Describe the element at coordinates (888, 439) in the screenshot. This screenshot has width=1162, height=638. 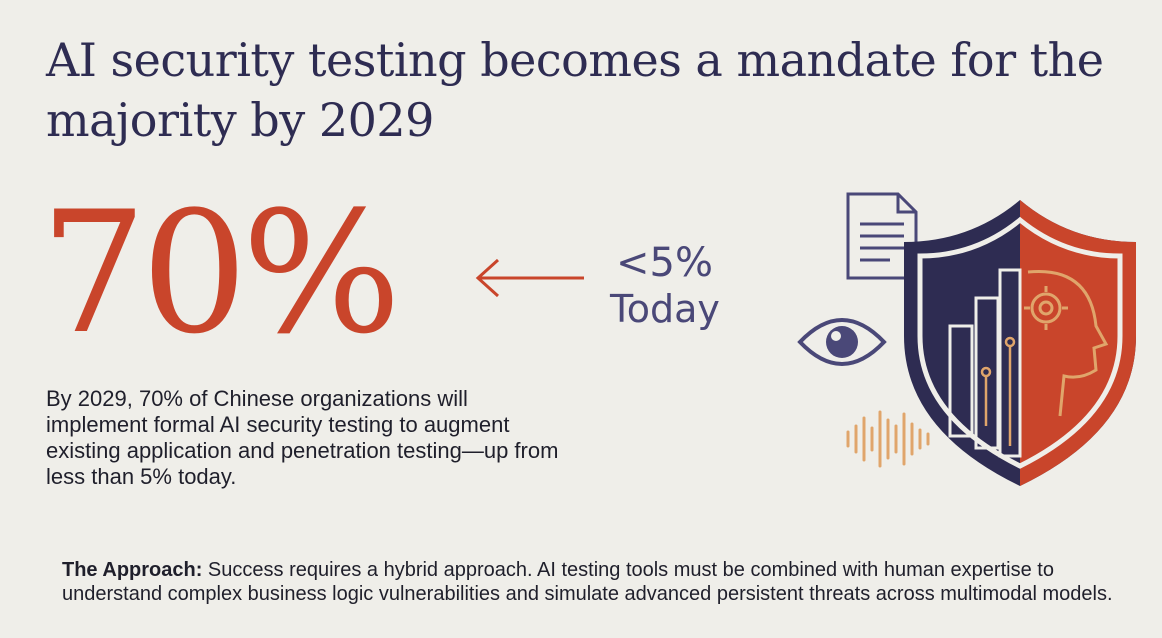
I see `sound-wave-icon` at that location.